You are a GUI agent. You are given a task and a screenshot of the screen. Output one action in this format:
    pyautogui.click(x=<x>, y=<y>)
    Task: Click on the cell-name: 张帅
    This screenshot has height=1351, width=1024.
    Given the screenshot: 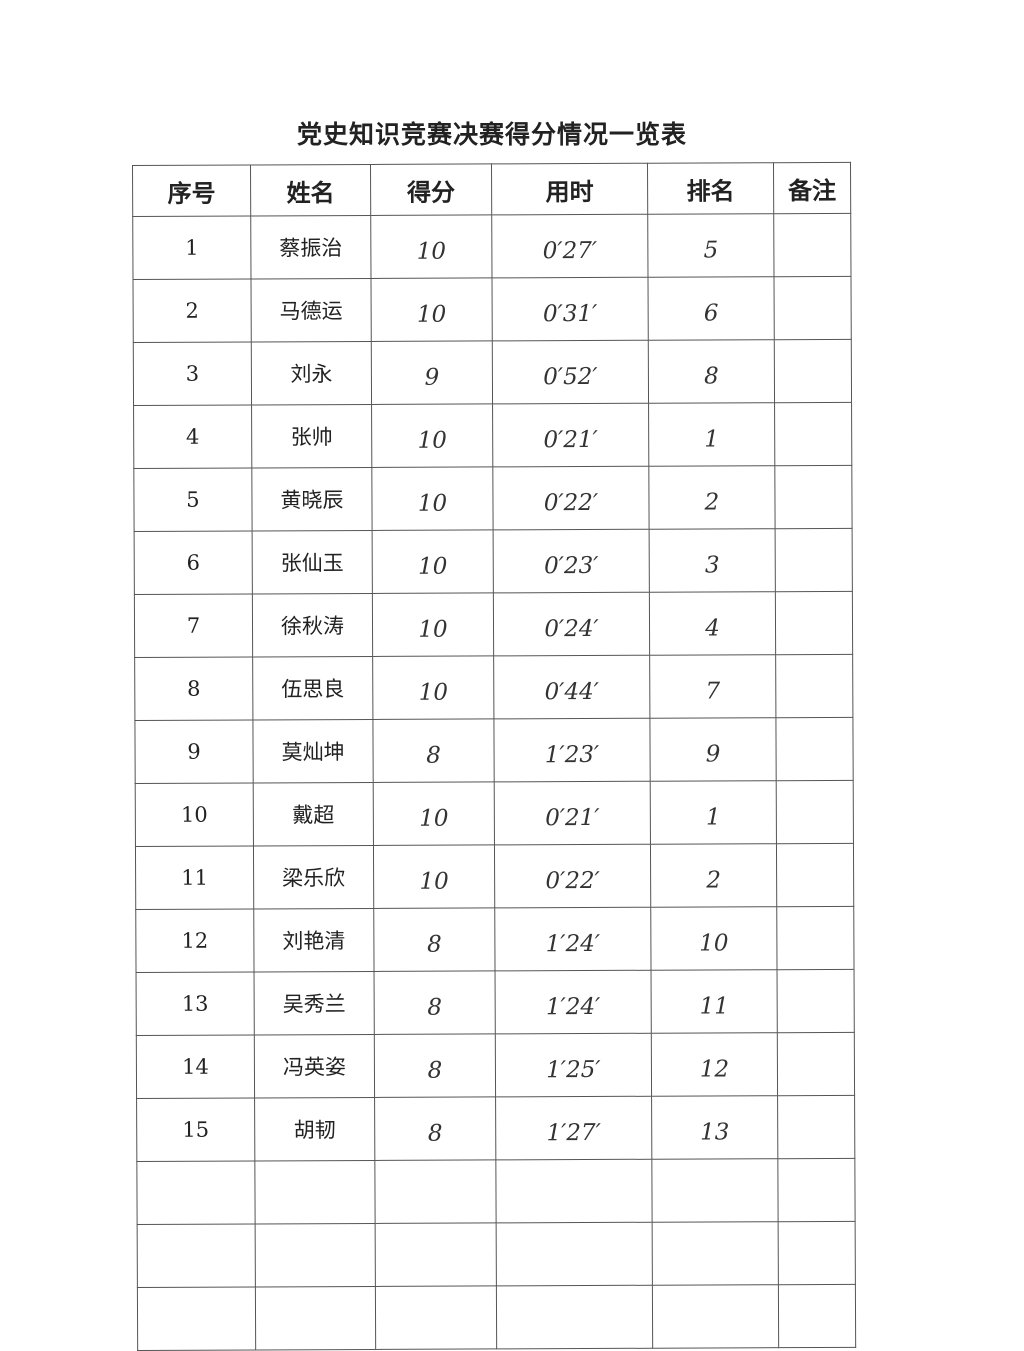 What is the action you would take?
    pyautogui.click(x=311, y=436)
    